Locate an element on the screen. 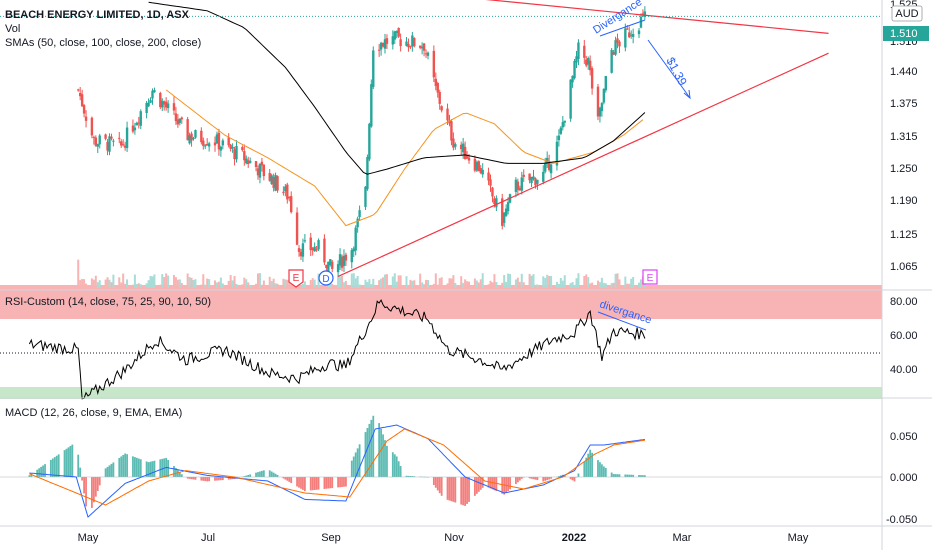 The width and height of the screenshot is (932, 555). dividend-marker-label: D is located at coordinates (325, 279).